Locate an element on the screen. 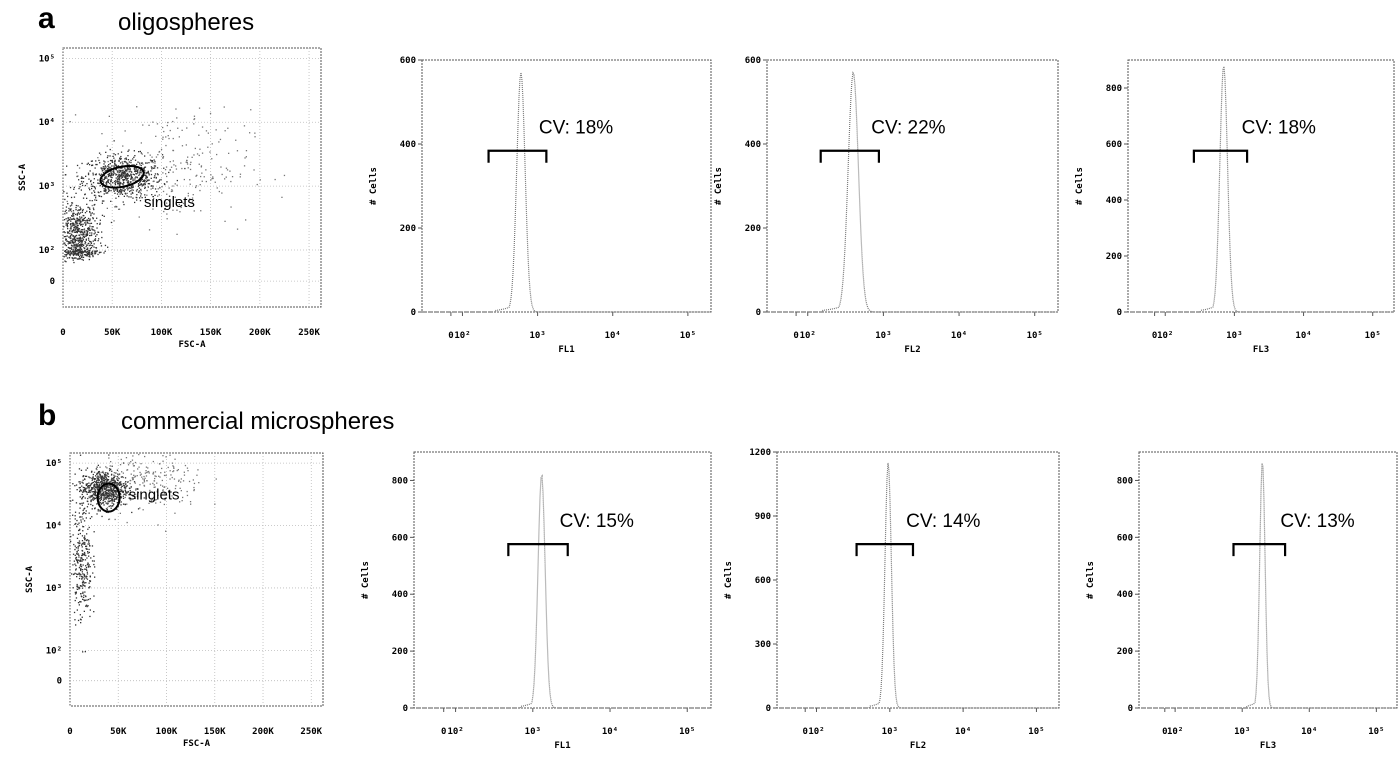 Image resolution: width=1399 pixels, height=765 pixels. histogram-curve is located at coordinates (566, 192).